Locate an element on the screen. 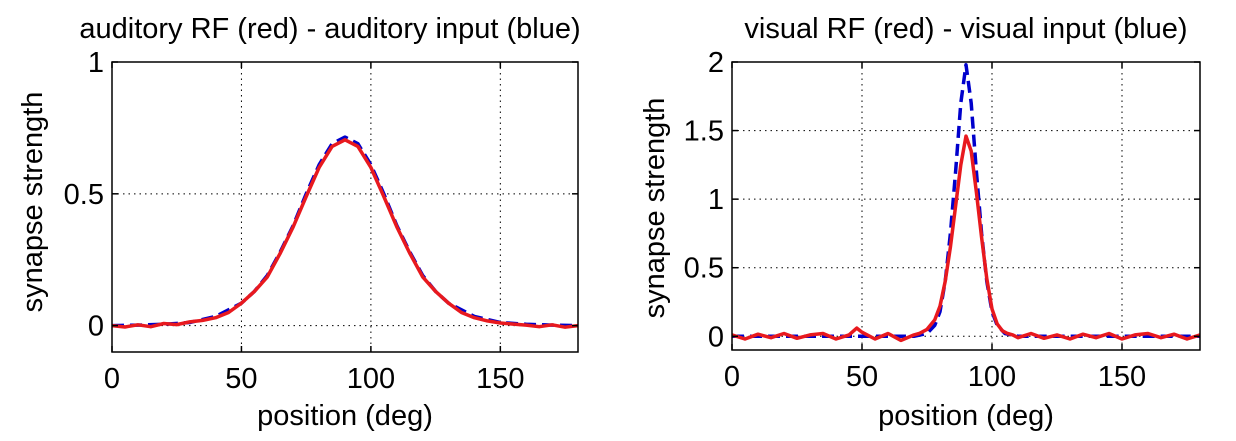 This screenshot has height=441, width=1236. chart-title: visual RF (red) - visual input (blue) is located at coordinates (965, 29).